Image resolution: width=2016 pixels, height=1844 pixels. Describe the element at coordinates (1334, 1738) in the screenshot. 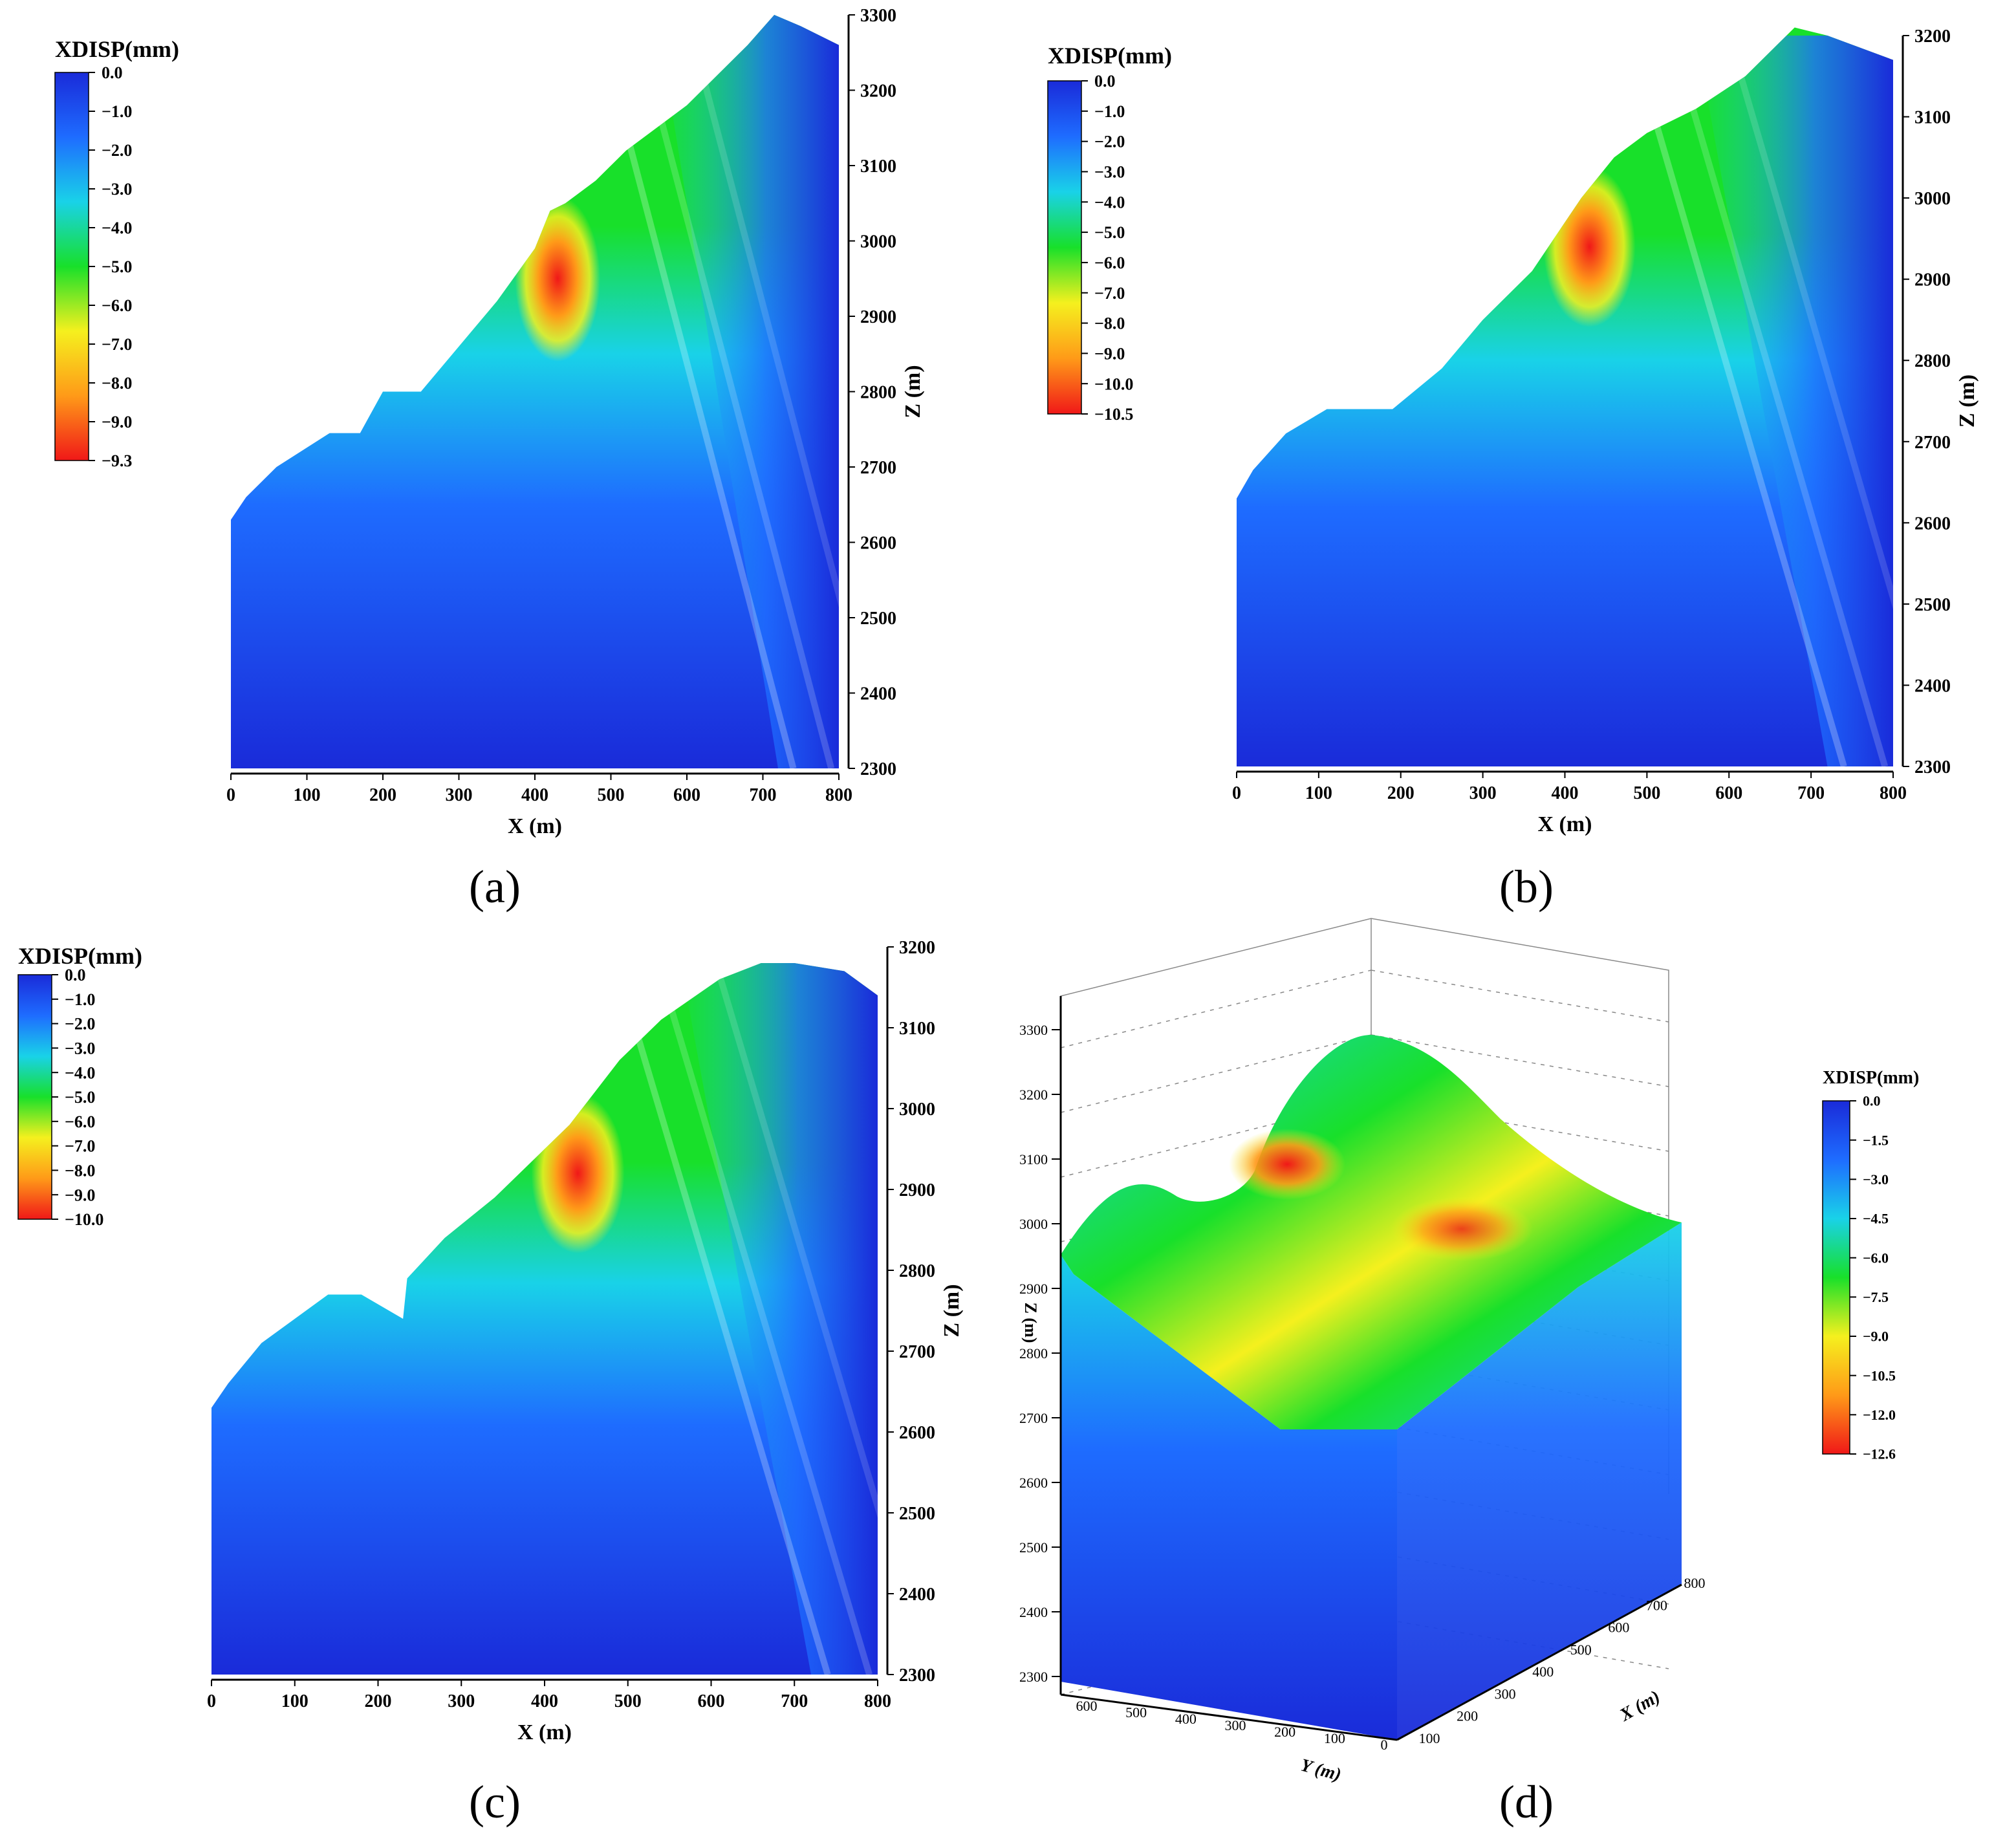

I see `y-tick-label: 100` at that location.